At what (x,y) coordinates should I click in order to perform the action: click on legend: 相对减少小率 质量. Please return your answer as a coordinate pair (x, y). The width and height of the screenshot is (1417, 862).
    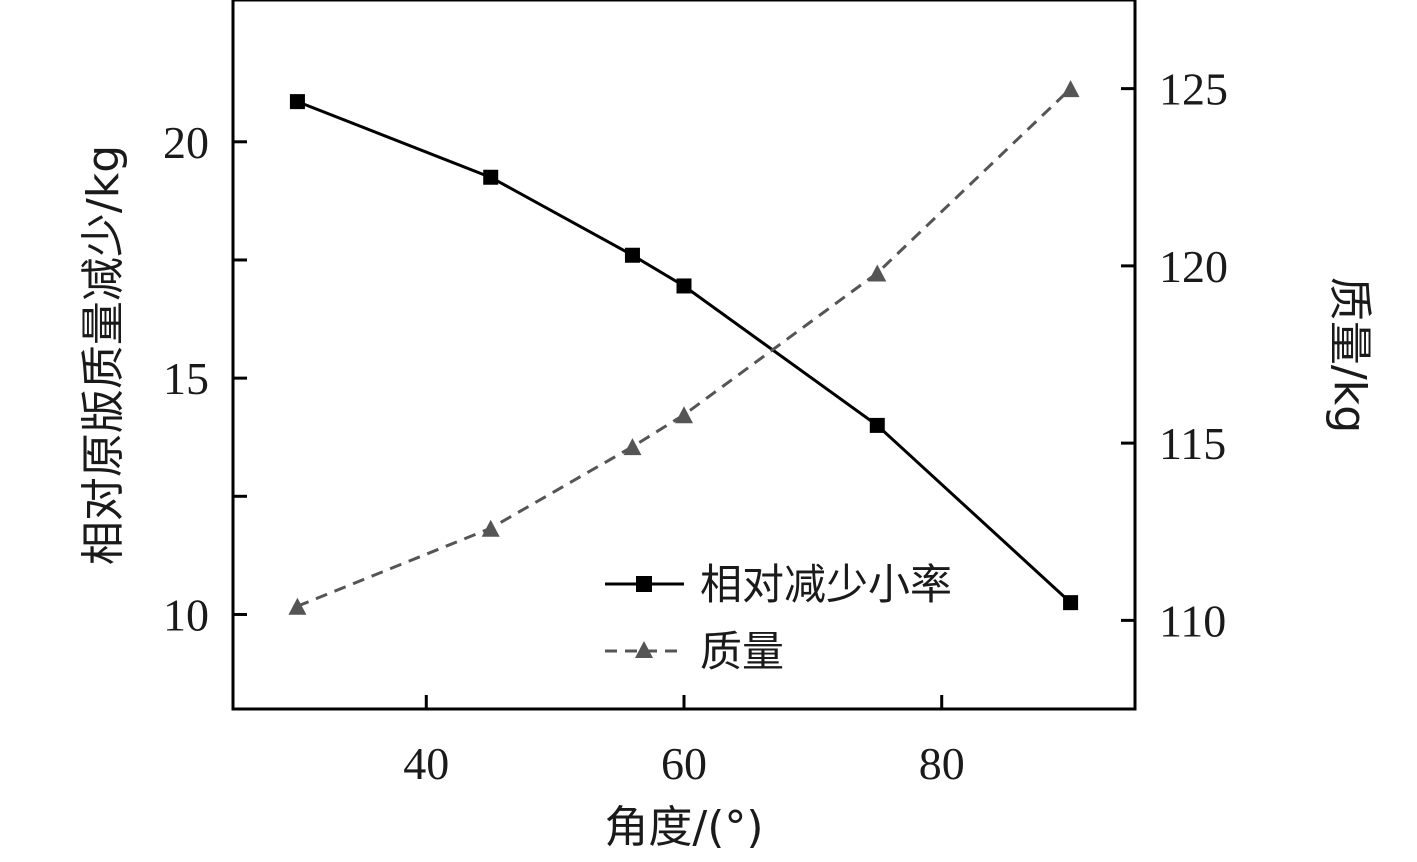
    Looking at the image, I should click on (778, 618).